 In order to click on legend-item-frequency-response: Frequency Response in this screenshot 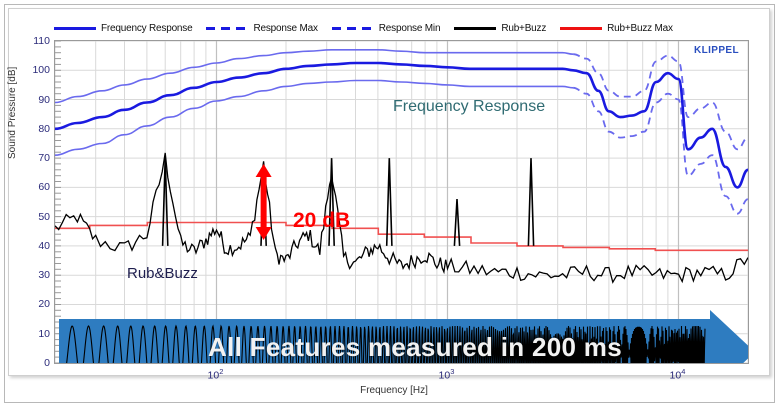, I will do `click(123, 28)`.